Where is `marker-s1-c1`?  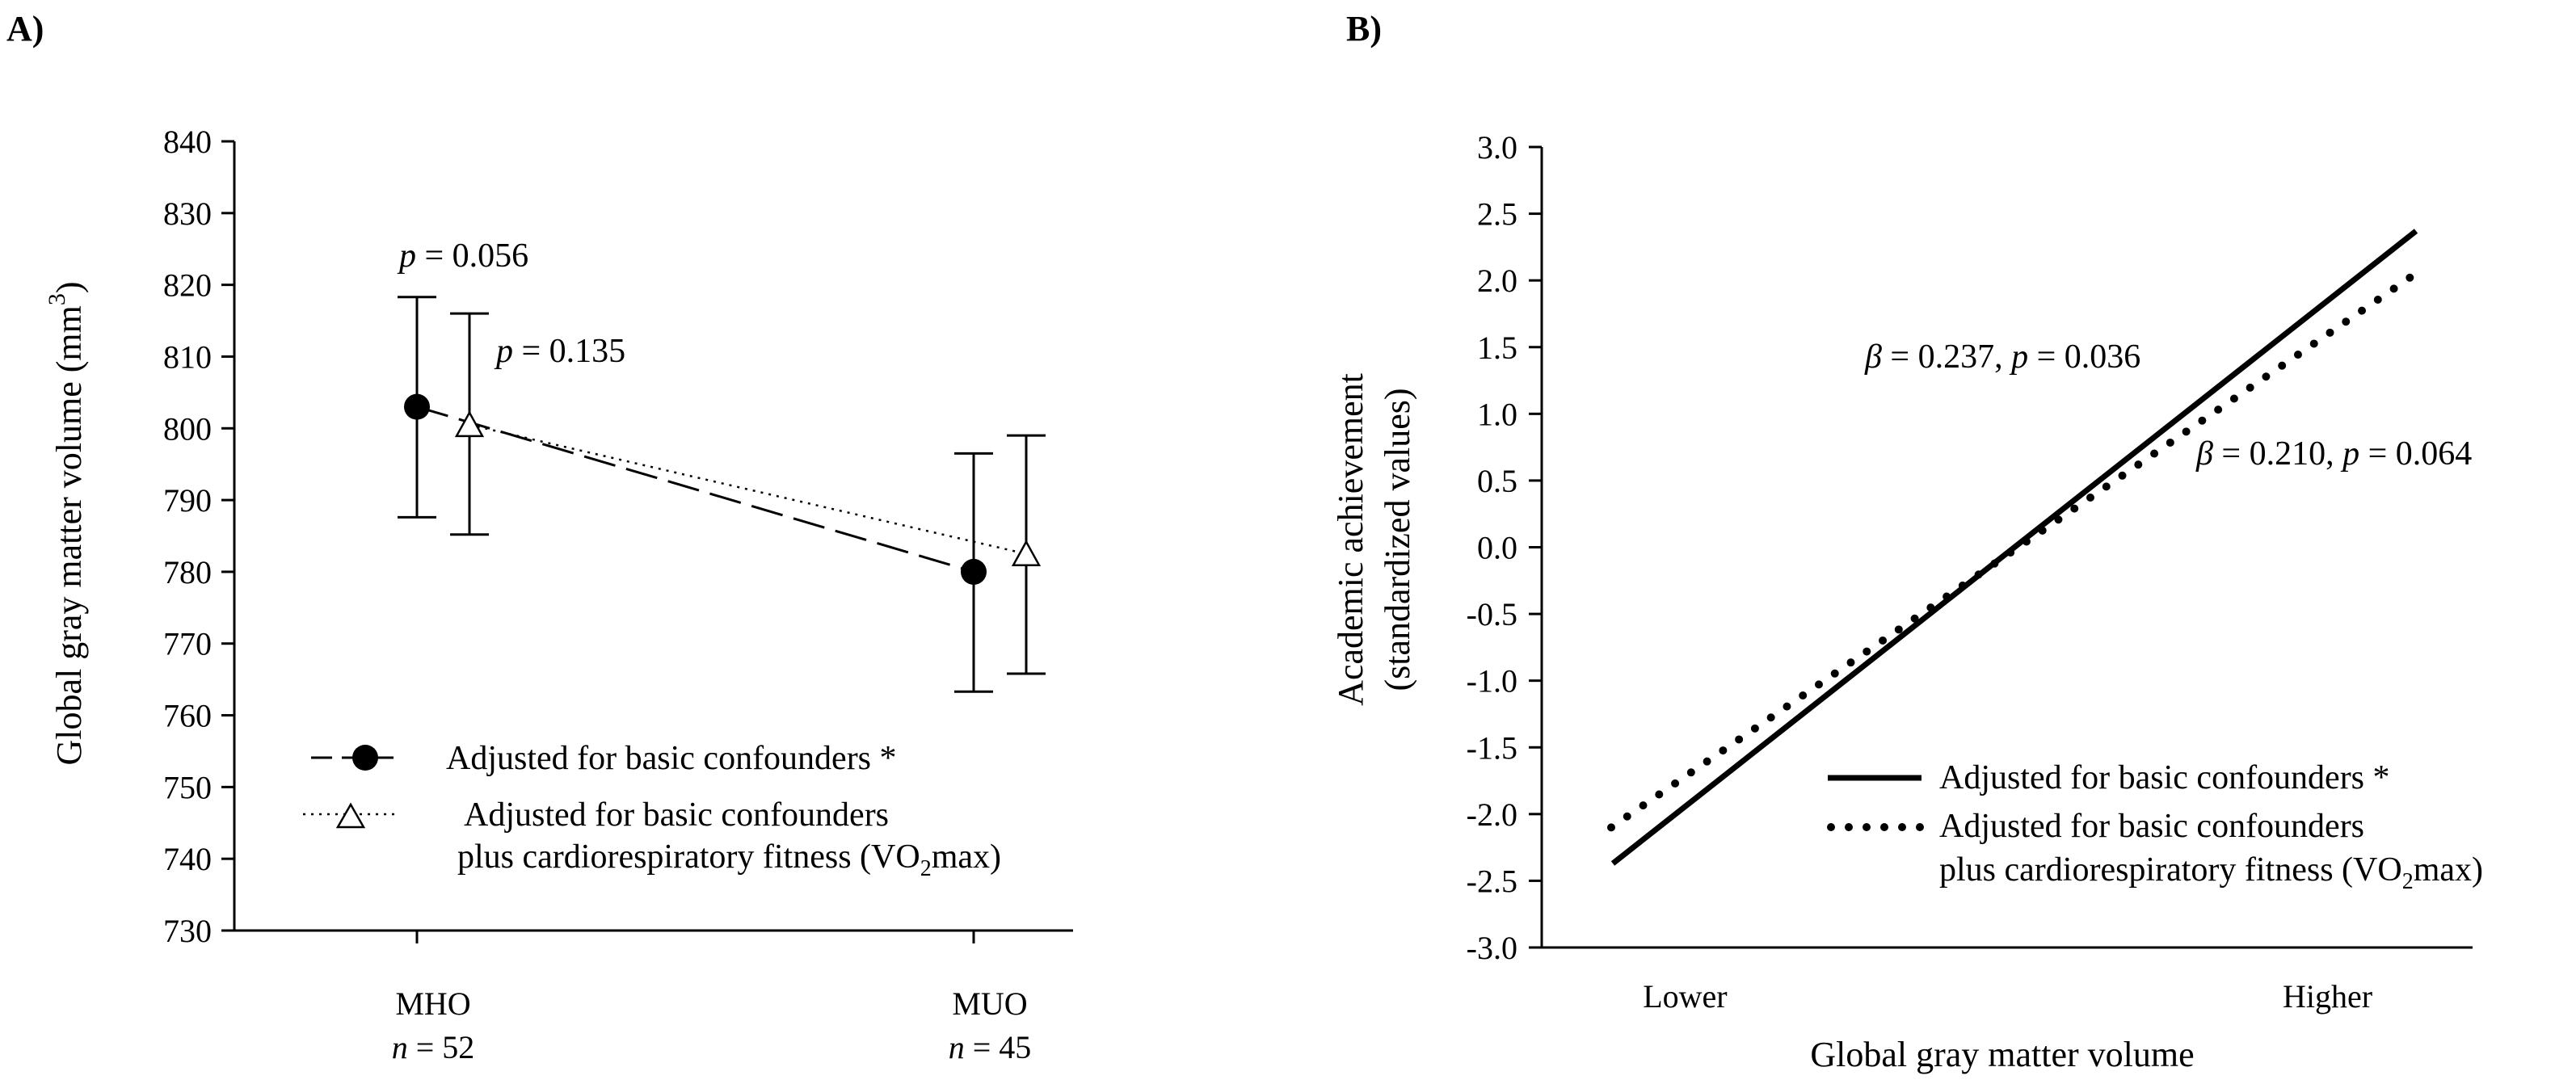 marker-s1-c1 is located at coordinates (1026, 553).